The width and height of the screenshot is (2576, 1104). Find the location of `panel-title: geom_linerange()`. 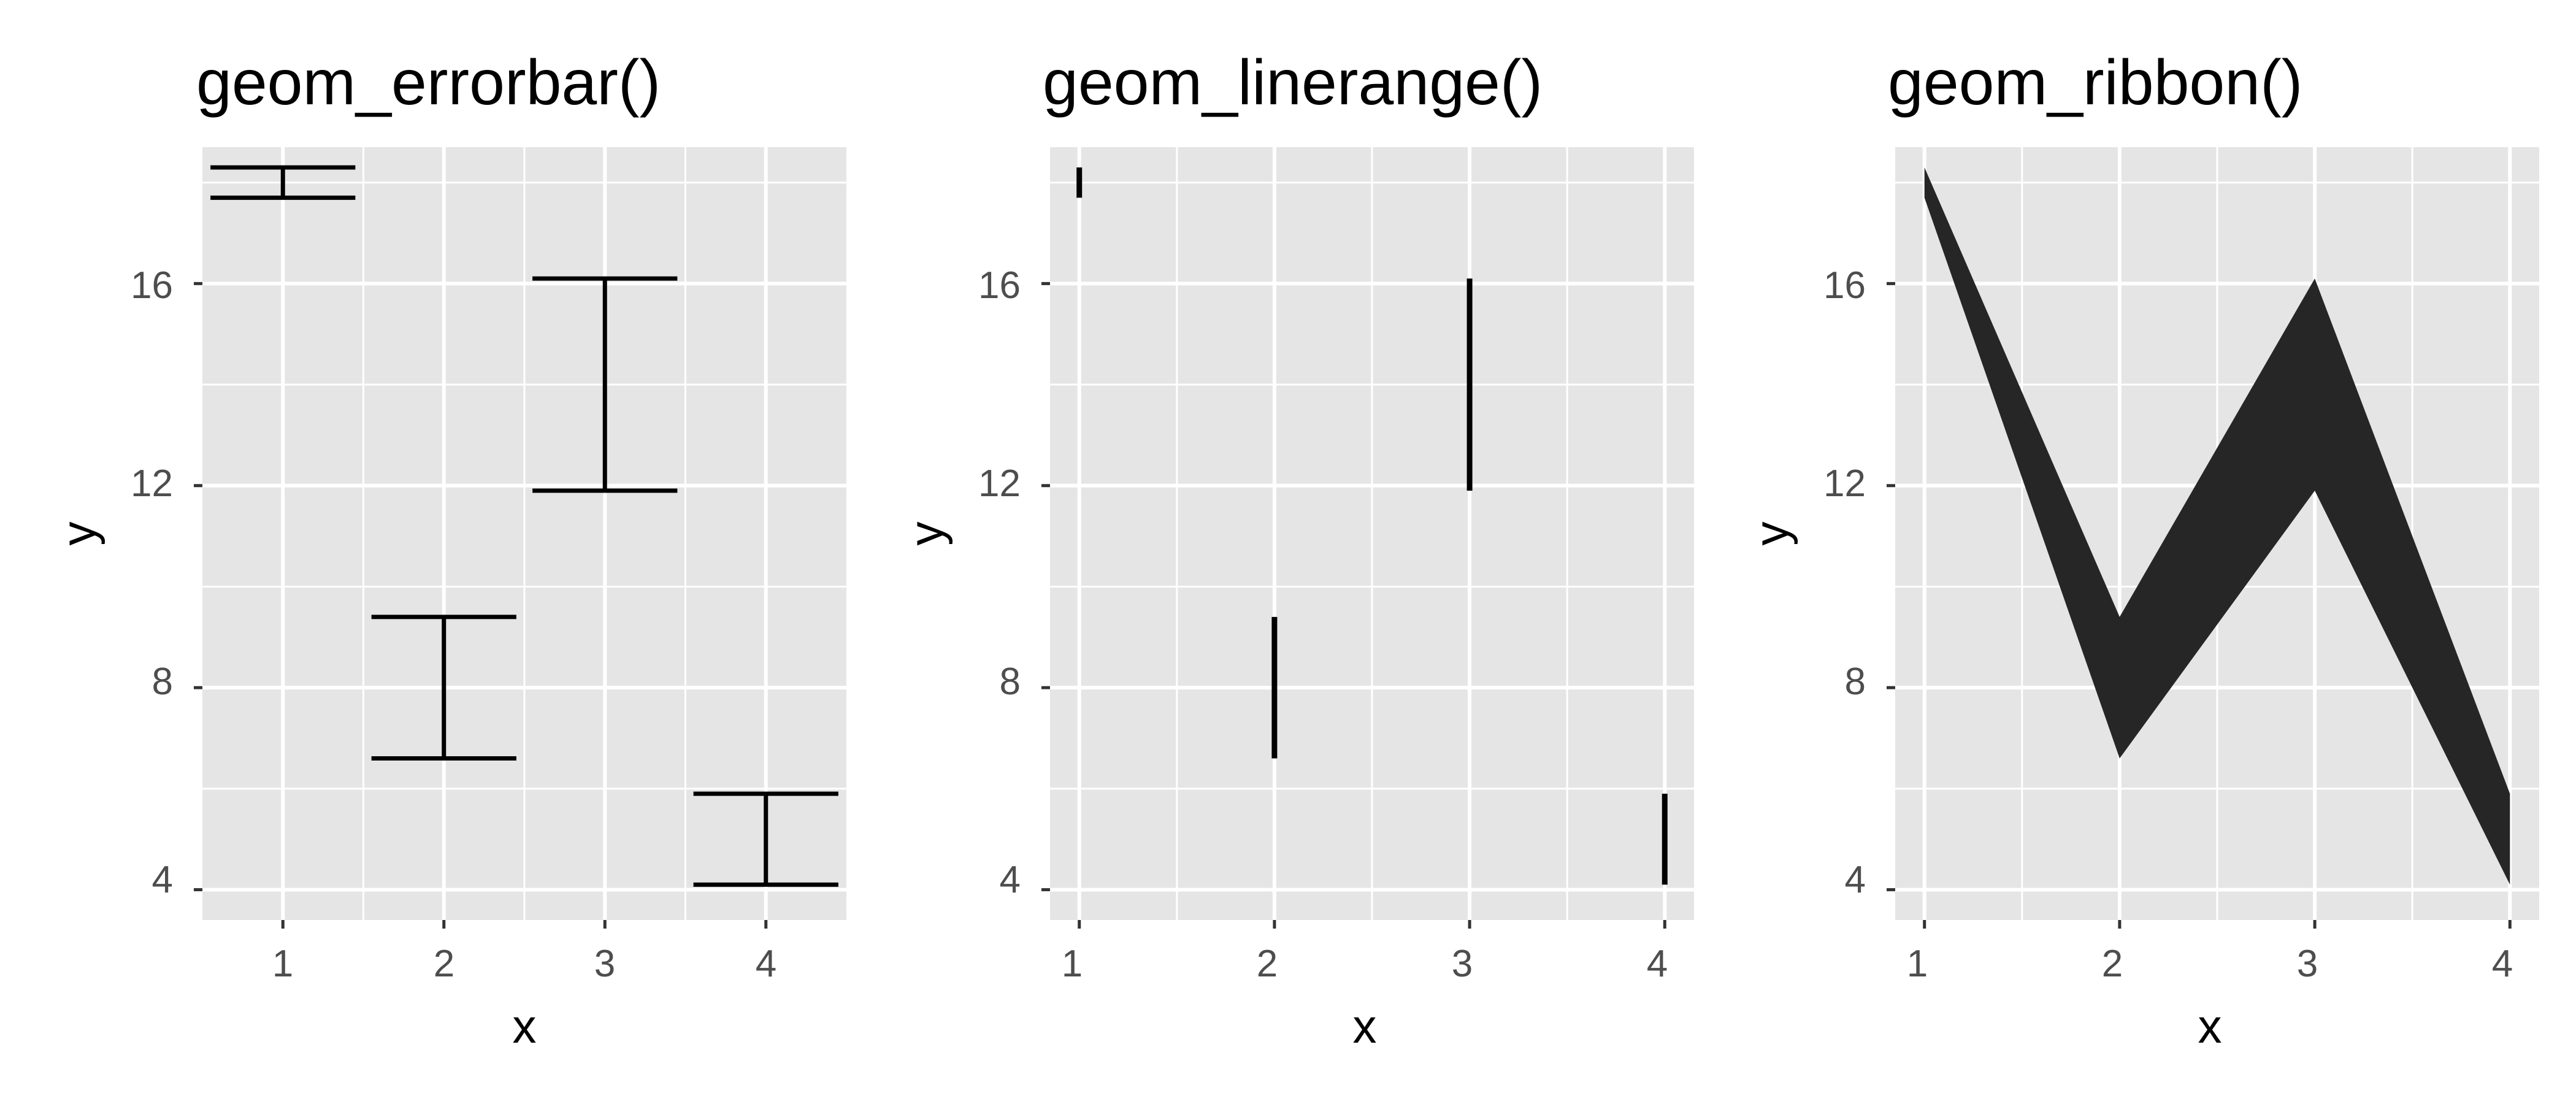

panel-title: geom_linerange() is located at coordinates (1293, 82).